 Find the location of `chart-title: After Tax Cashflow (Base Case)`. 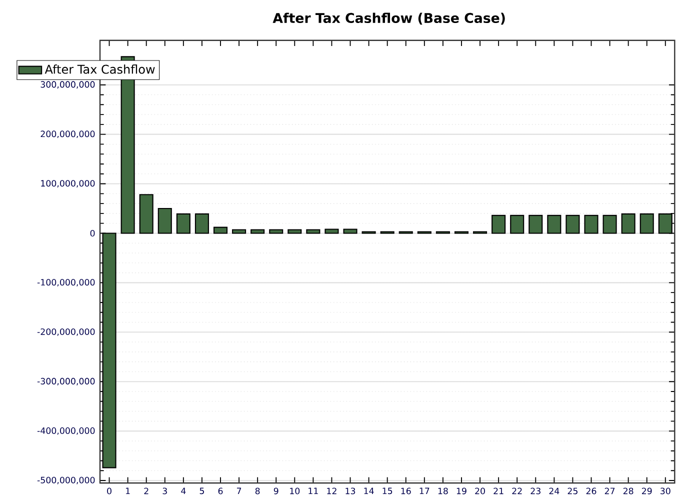

chart-title: After Tax Cashflow (Base Case) is located at coordinates (388, 18).